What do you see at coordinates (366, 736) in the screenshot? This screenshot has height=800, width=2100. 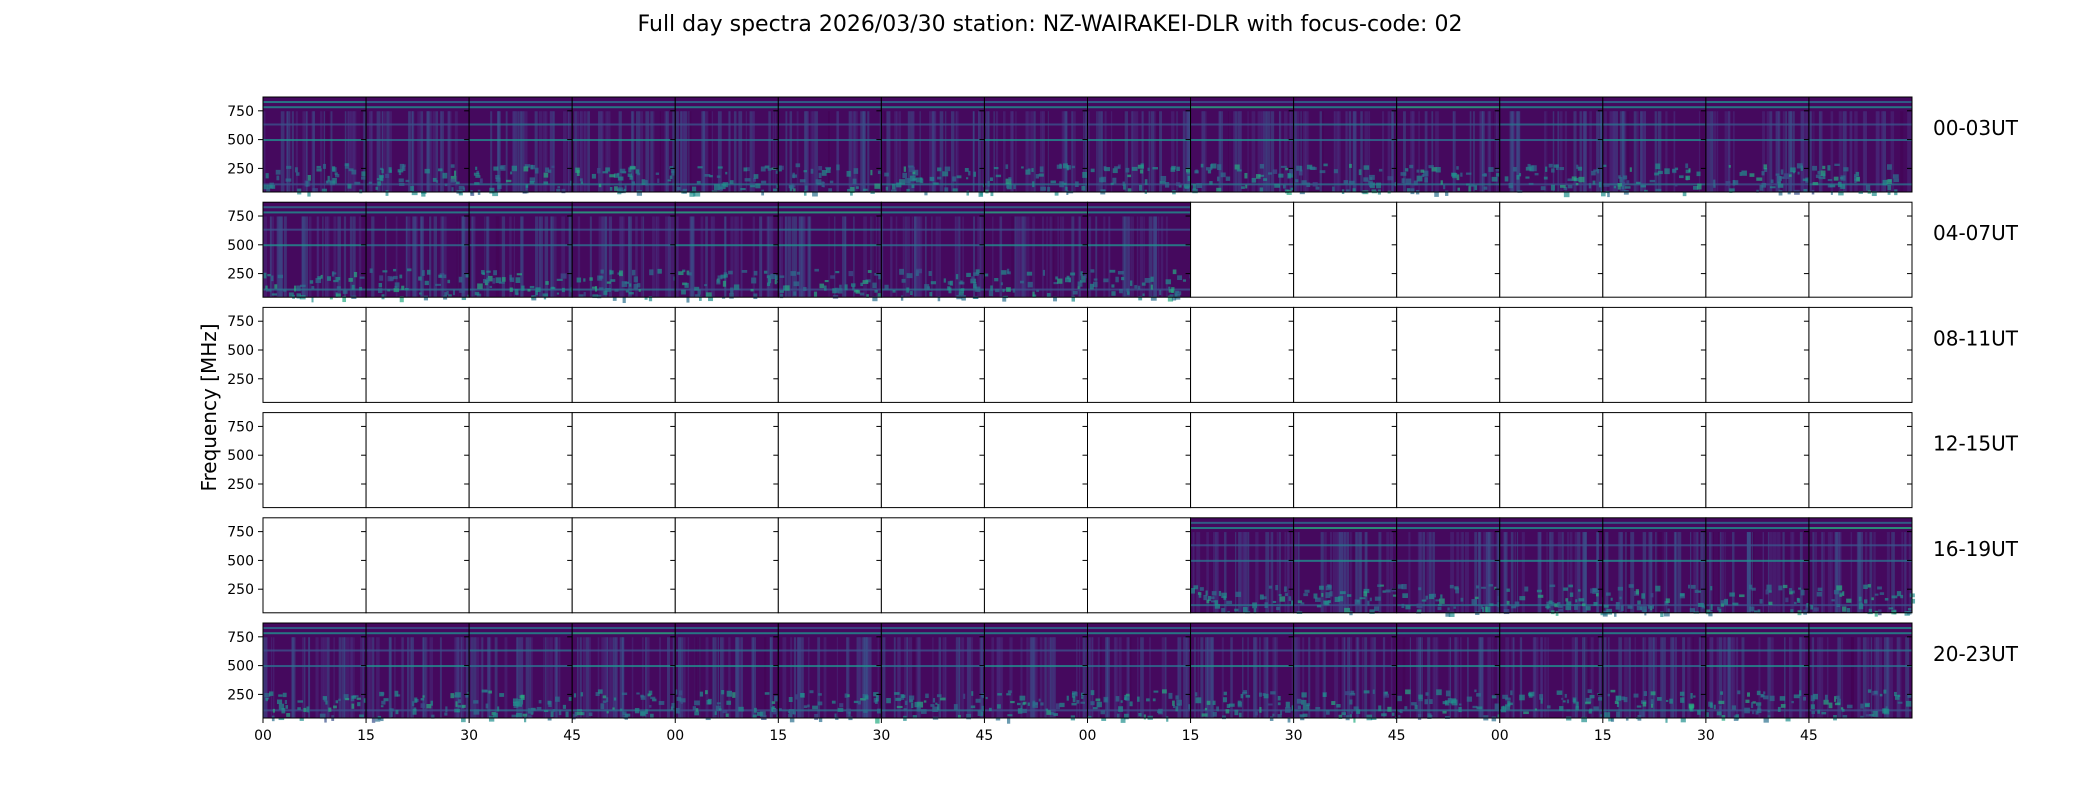 I see `x-tick-label: 15` at bounding box center [366, 736].